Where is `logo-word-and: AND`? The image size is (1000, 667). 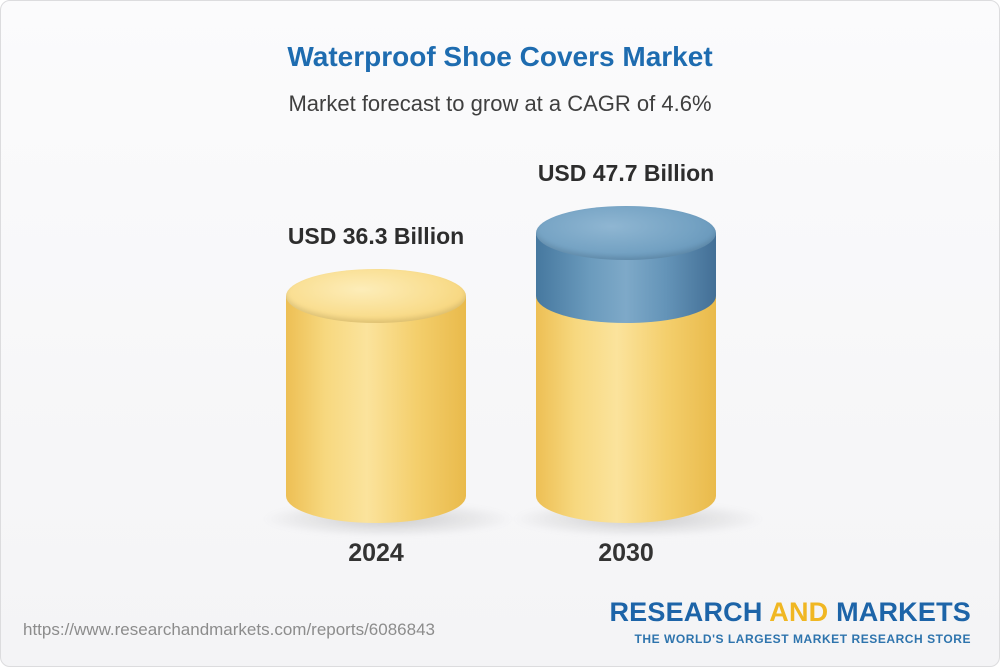 logo-word-and: AND is located at coordinates (799, 612).